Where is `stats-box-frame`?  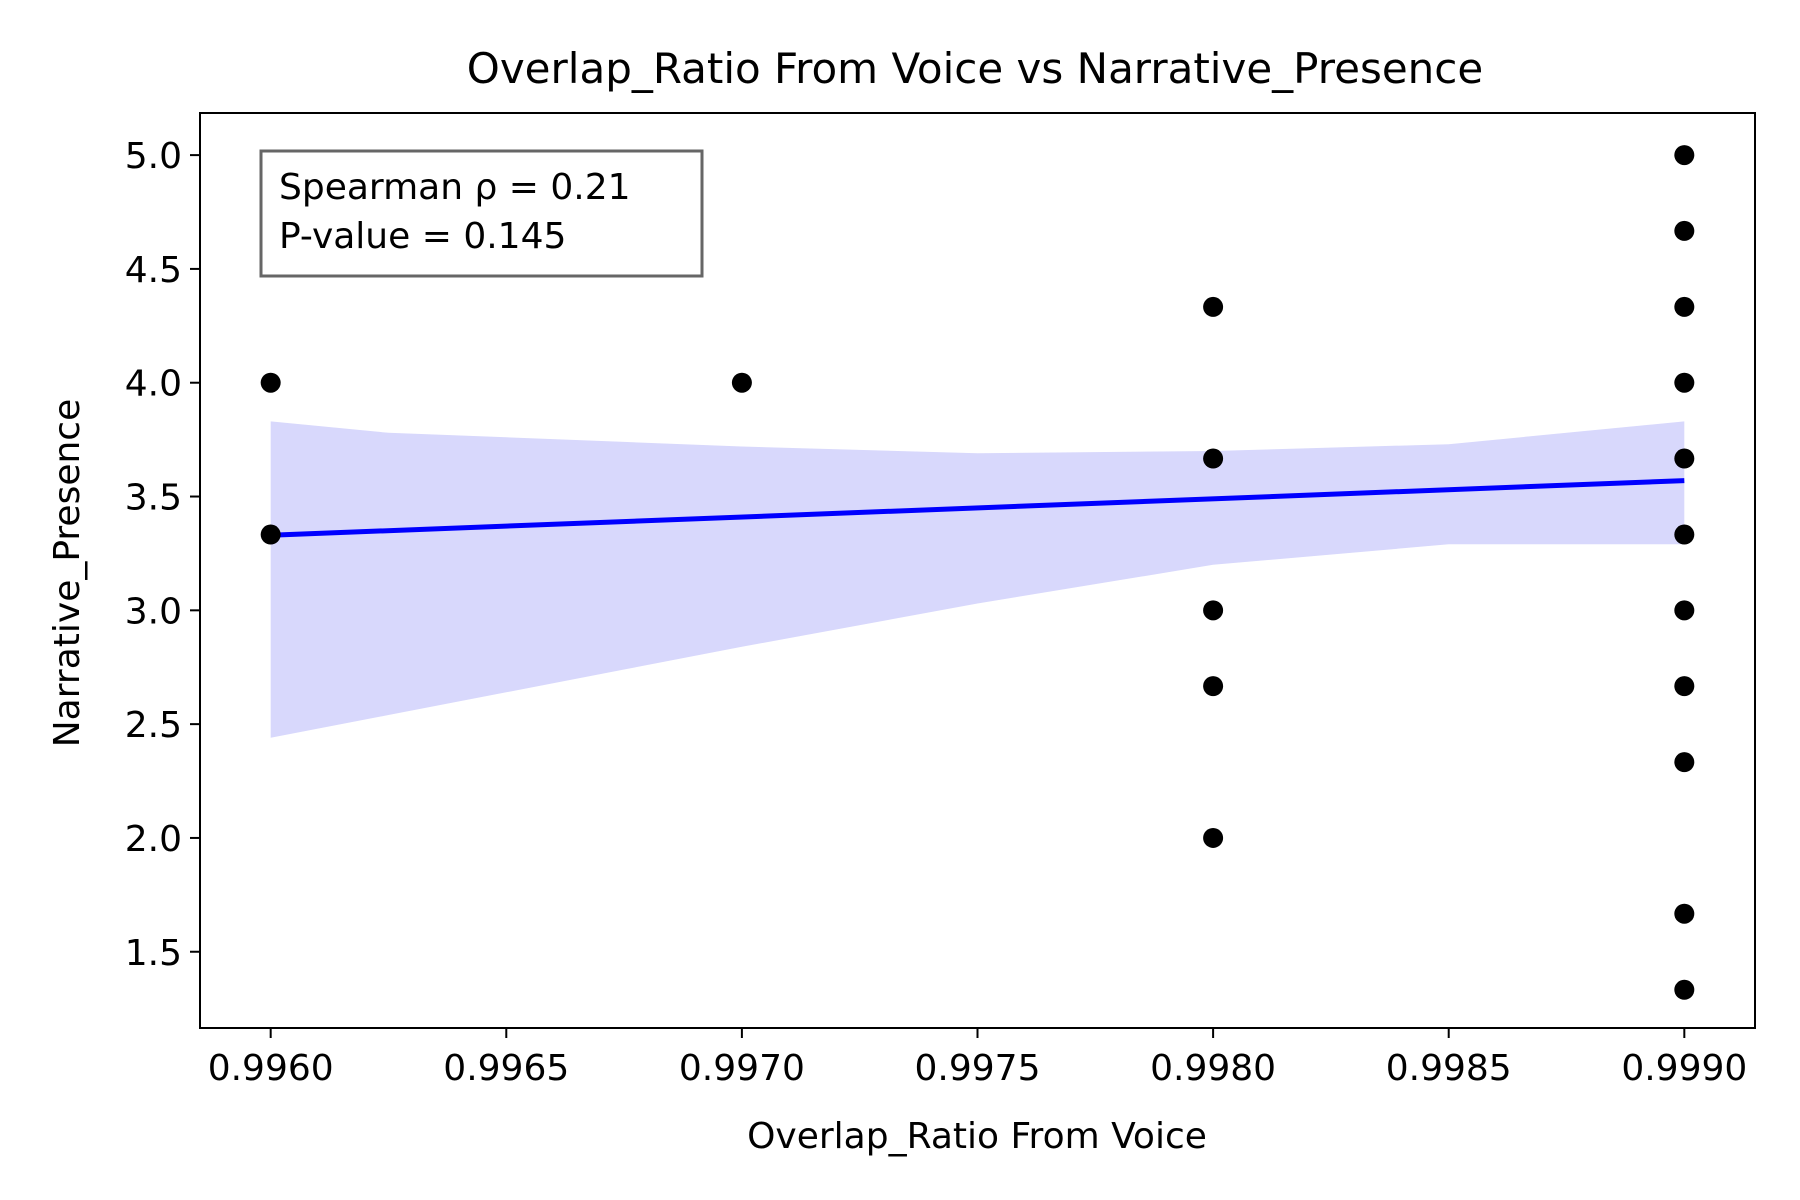
stats-box-frame is located at coordinates (481, 213).